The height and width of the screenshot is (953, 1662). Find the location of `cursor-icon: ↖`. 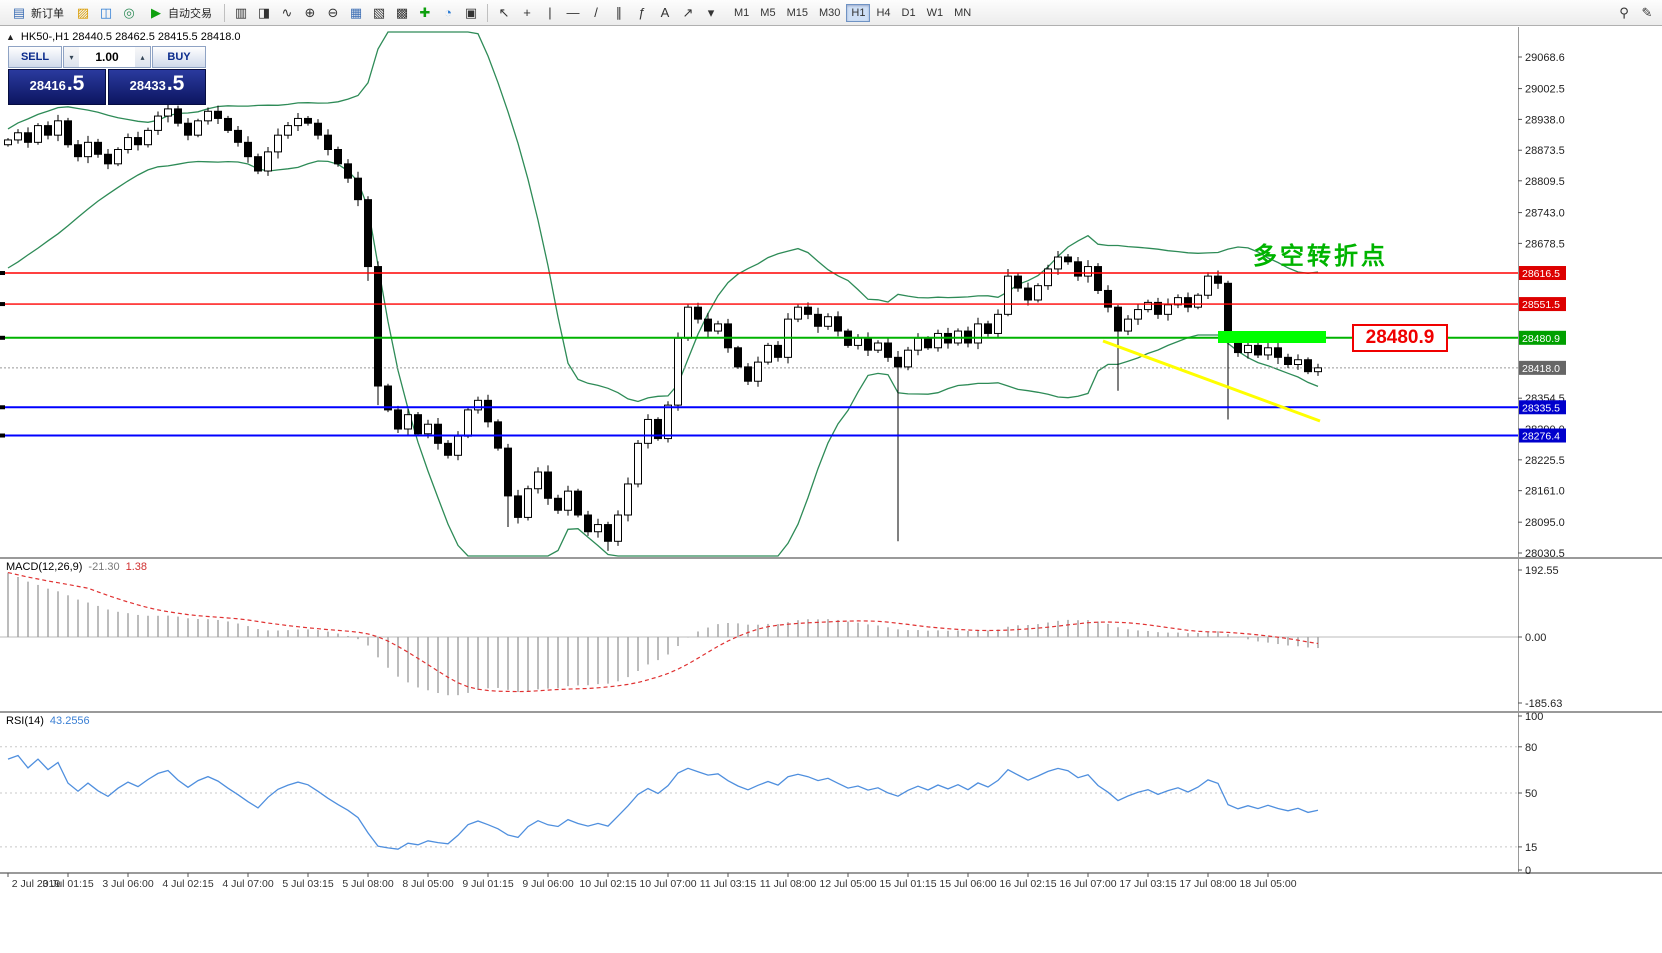

cursor-icon: ↖ is located at coordinates (504, 12).